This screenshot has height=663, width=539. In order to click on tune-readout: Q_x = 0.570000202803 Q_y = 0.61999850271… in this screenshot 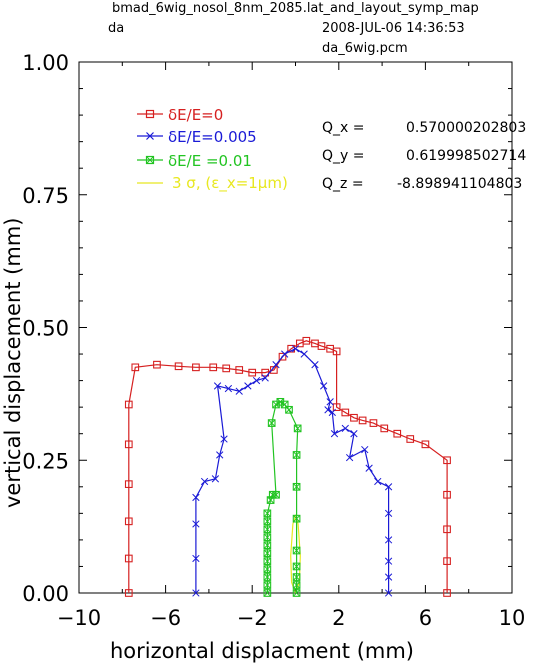, I will do `click(424, 156)`.